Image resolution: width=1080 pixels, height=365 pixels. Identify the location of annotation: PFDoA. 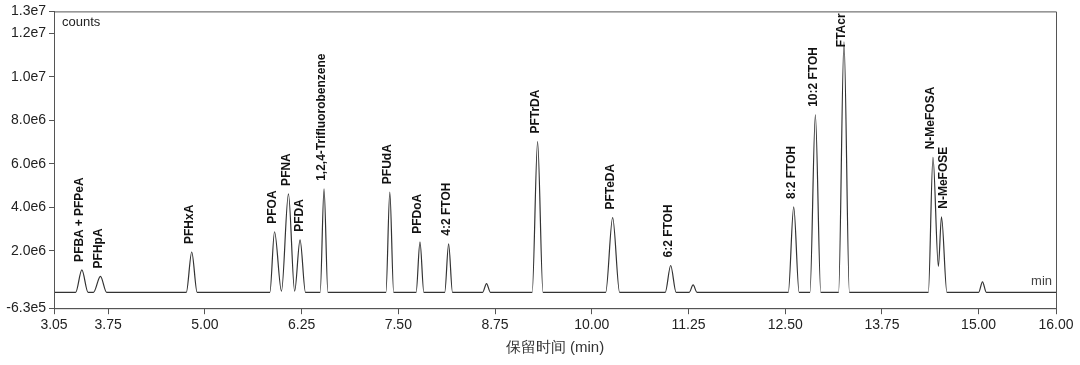
(417, 213).